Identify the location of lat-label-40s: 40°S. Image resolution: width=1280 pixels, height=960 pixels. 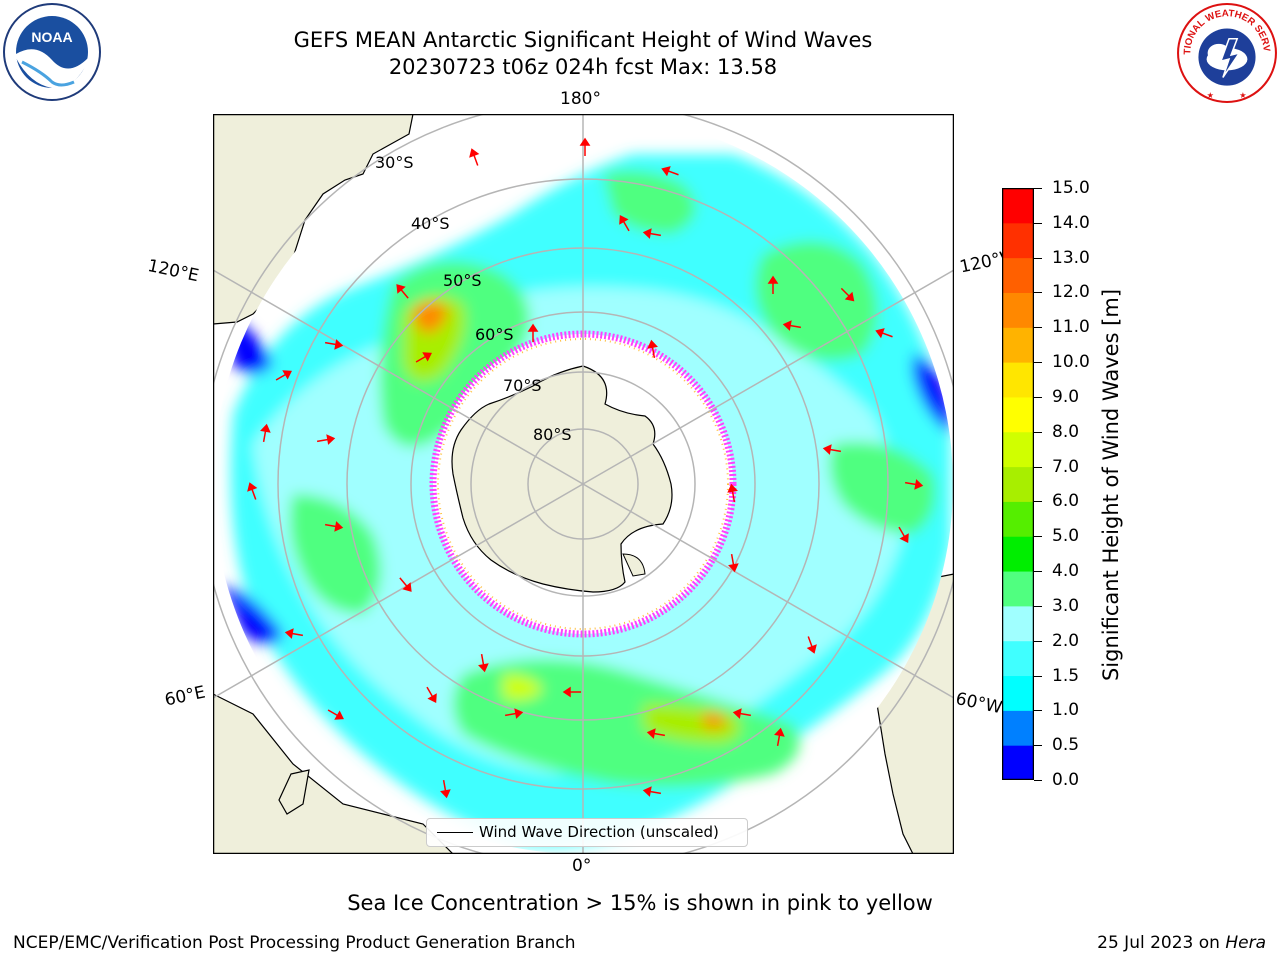
(430, 223).